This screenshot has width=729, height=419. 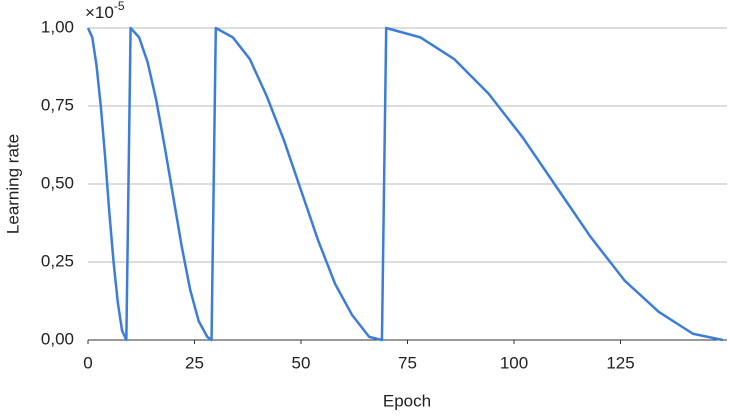 I want to click on x-axis-label: Epoch, so click(x=407, y=400).